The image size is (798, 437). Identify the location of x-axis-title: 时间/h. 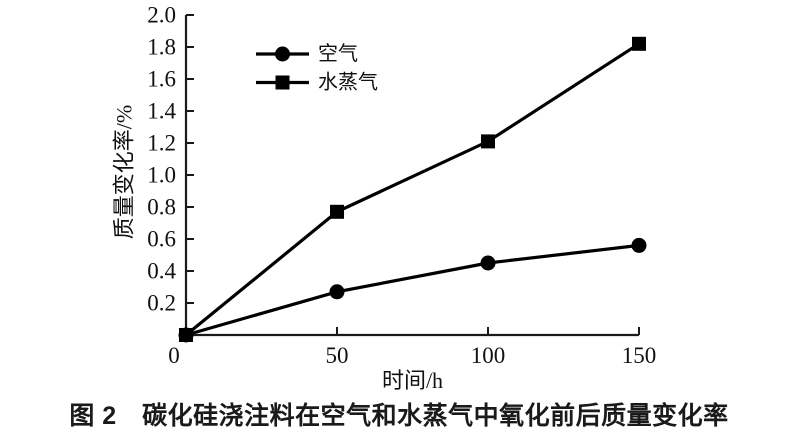
(412, 380).